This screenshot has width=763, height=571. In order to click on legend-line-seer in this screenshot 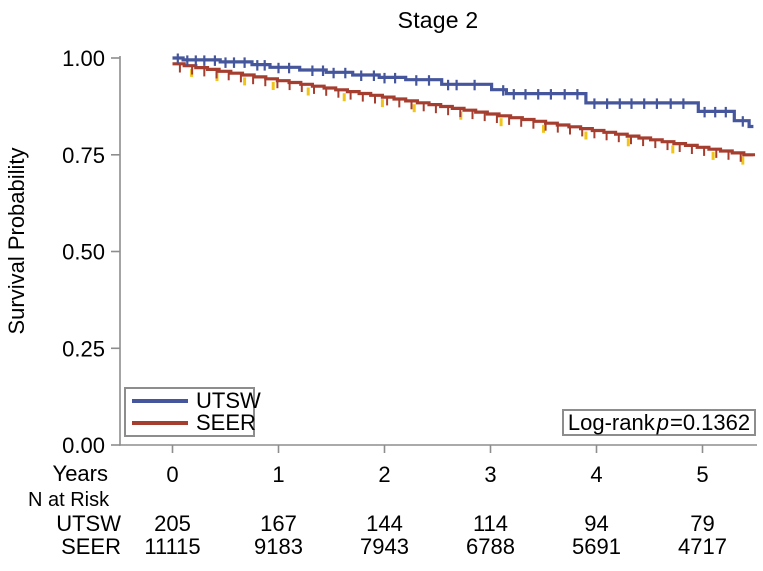, I will do `click(160, 423)`.